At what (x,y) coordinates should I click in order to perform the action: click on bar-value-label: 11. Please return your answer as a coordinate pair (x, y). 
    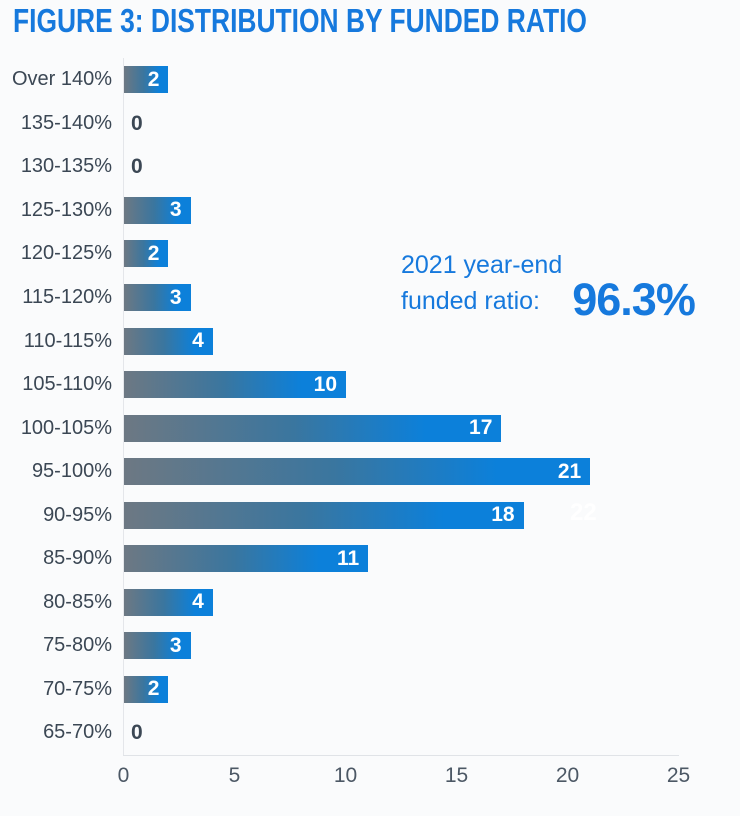
    Looking at the image, I should click on (348, 558).